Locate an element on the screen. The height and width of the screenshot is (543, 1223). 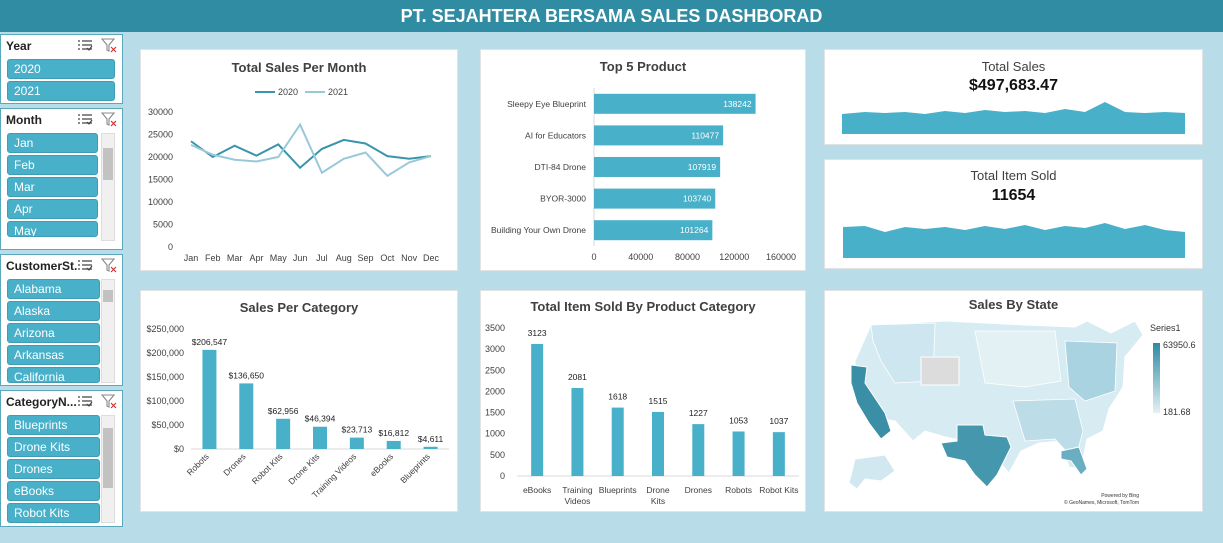
year-slicer-header: Year is located at coordinates (61, 46).